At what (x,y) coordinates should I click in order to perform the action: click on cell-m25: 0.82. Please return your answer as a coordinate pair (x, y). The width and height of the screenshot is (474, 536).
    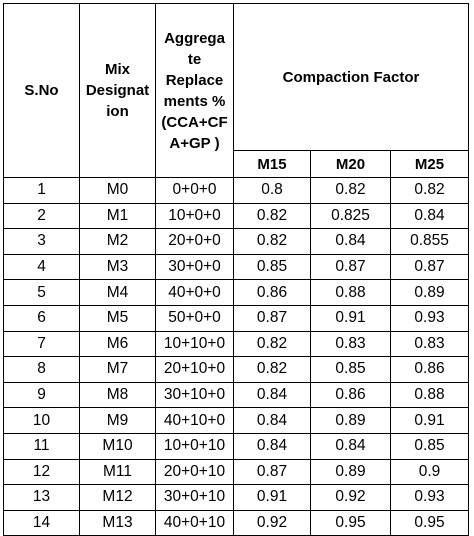
    Looking at the image, I should click on (429, 190).